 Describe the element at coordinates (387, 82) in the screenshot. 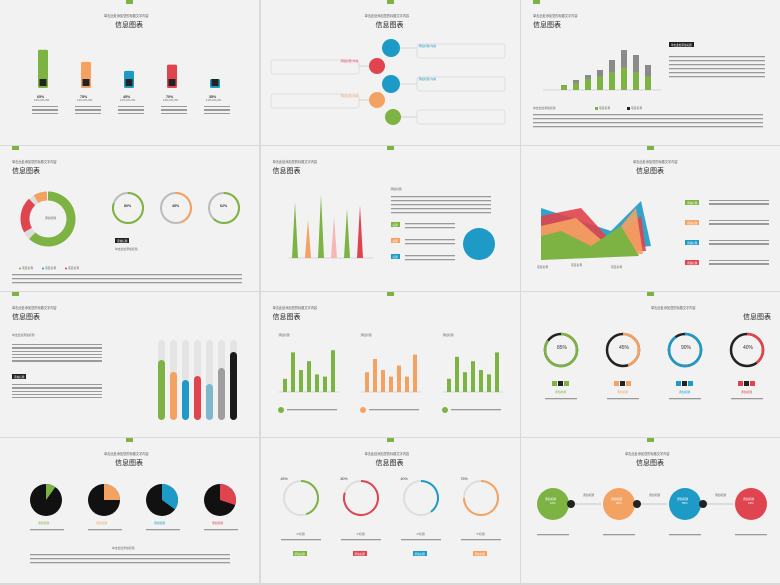

I see `process-diagram` at that location.